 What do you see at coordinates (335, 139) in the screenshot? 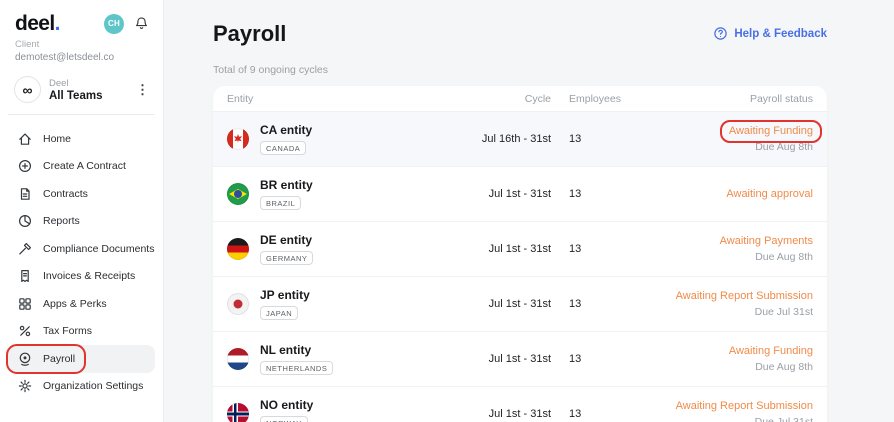
I see `entity-cell: CA entity CANADA` at bounding box center [335, 139].